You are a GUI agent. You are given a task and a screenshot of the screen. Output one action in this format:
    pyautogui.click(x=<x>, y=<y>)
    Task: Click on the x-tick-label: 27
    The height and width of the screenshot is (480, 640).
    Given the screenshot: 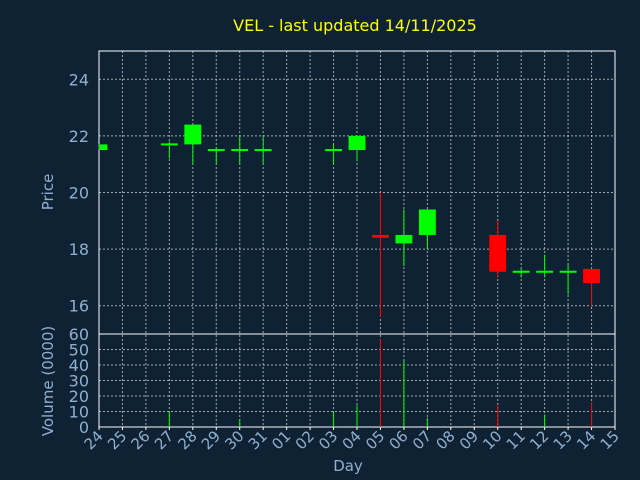 What is the action you would take?
    pyautogui.click(x=164, y=440)
    